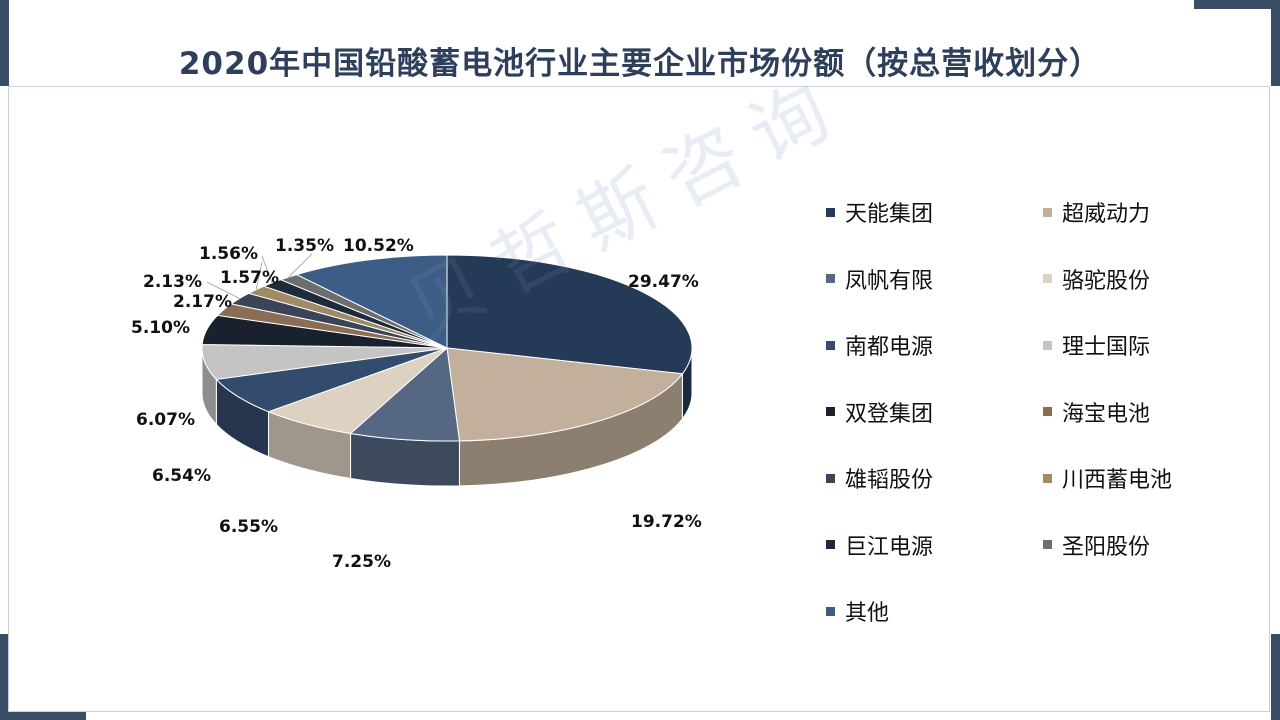 The height and width of the screenshot is (720, 1280). What do you see at coordinates (4, 43) in the screenshot?
I see `corner-decoration-top-left` at bounding box center [4, 43].